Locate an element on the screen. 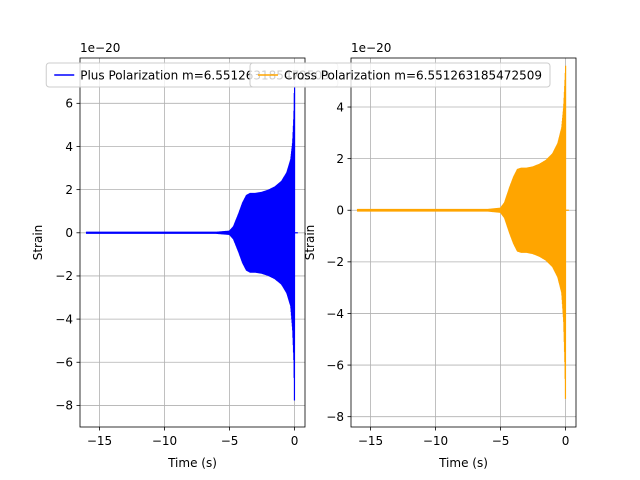 This screenshot has height=480, width=640. y-ticks: −8 −6 −4 −2 0 2 4 6 is located at coordinates (67, 255).